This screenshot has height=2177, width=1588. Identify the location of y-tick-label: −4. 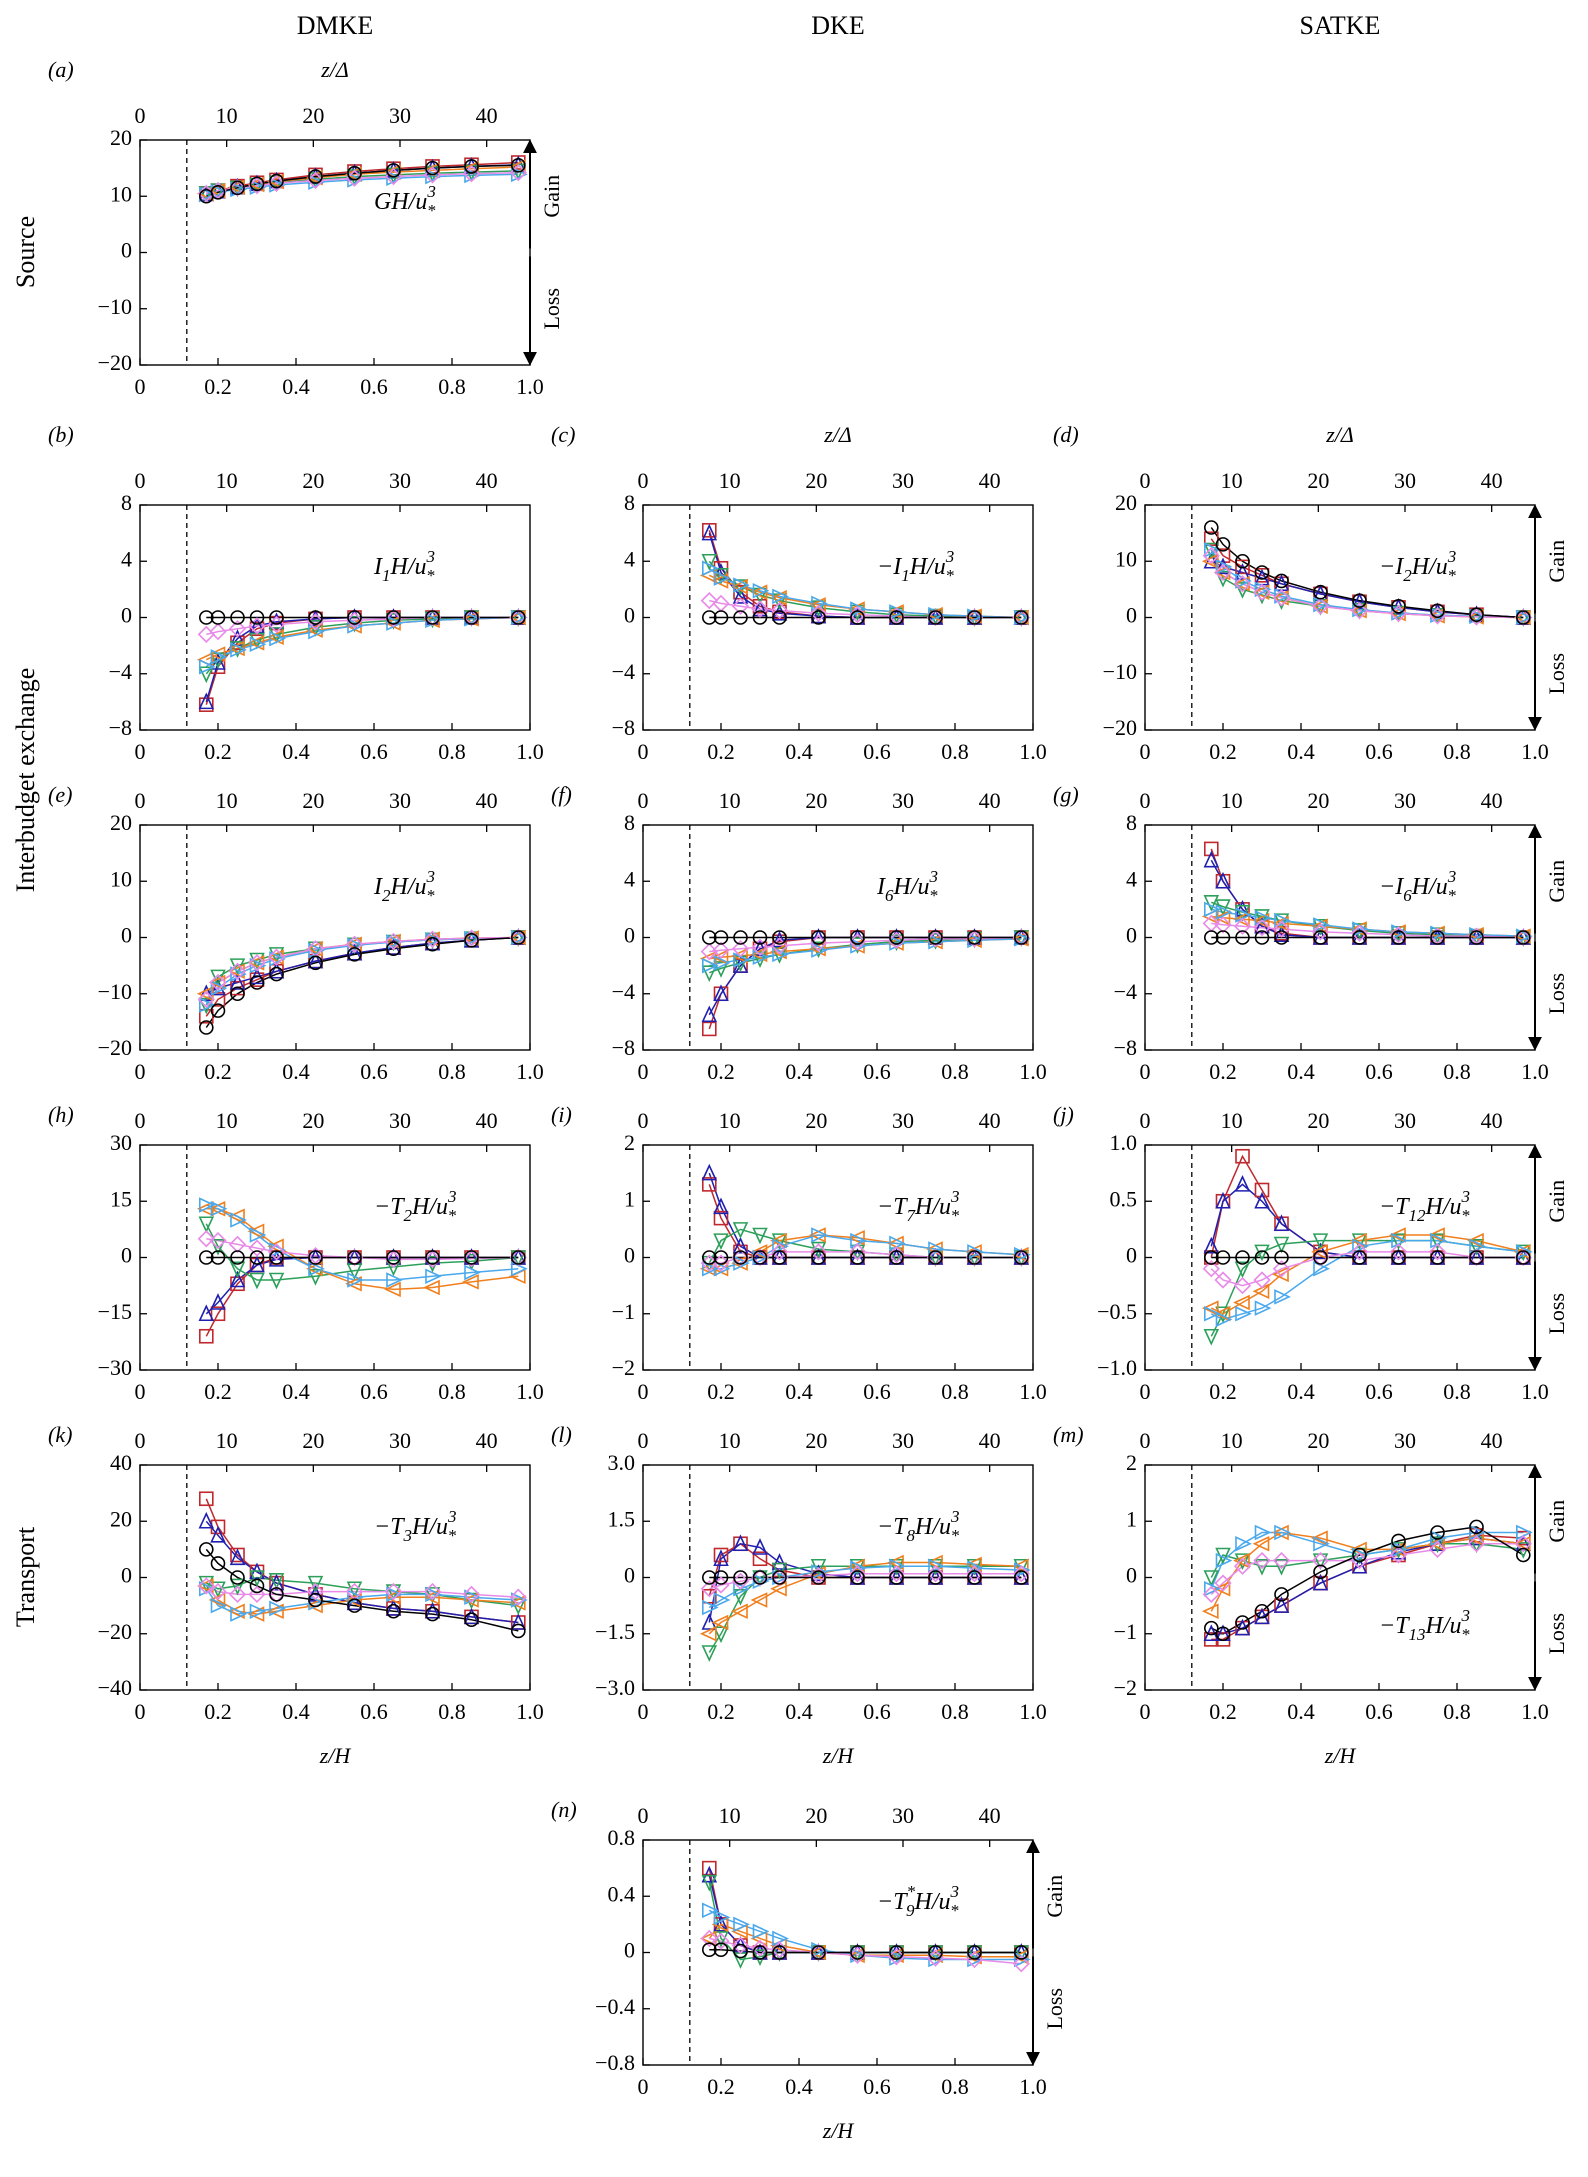
(623, 991).